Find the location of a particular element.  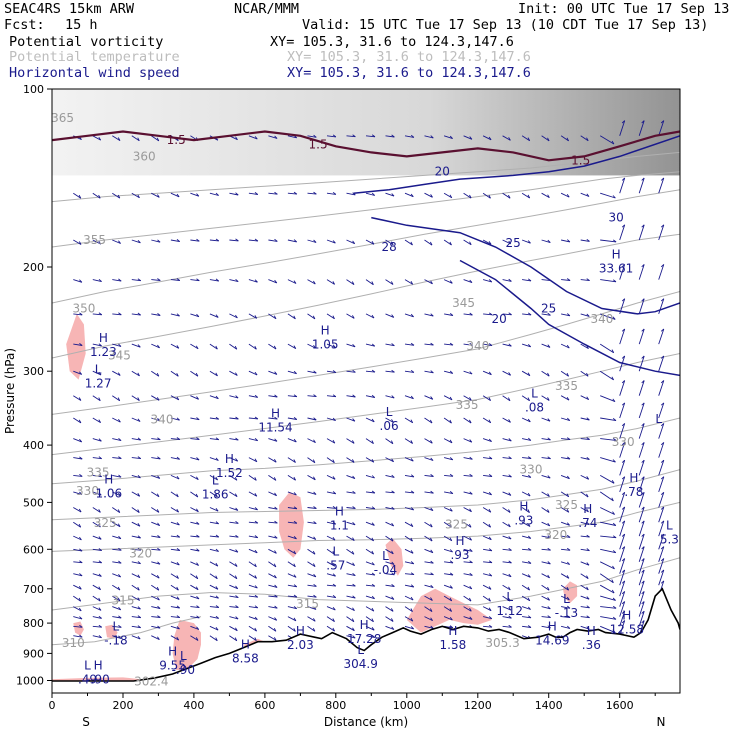

extremum-value: 17.28 is located at coordinates (364, 639).